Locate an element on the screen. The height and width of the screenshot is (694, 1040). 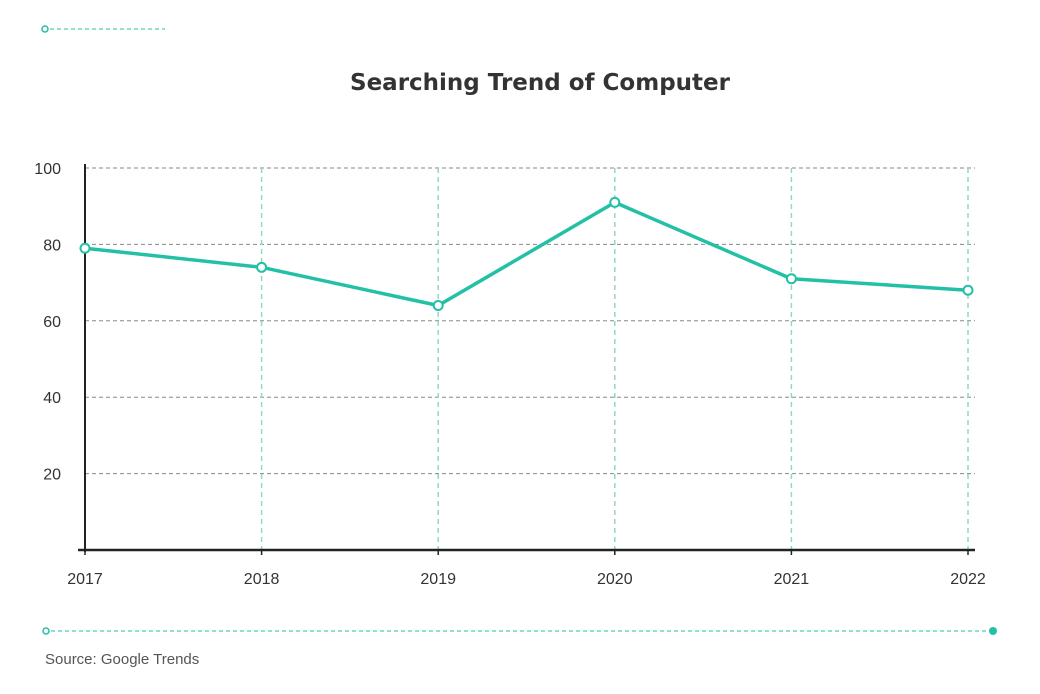
bottom-decoration is located at coordinates (519, 631).